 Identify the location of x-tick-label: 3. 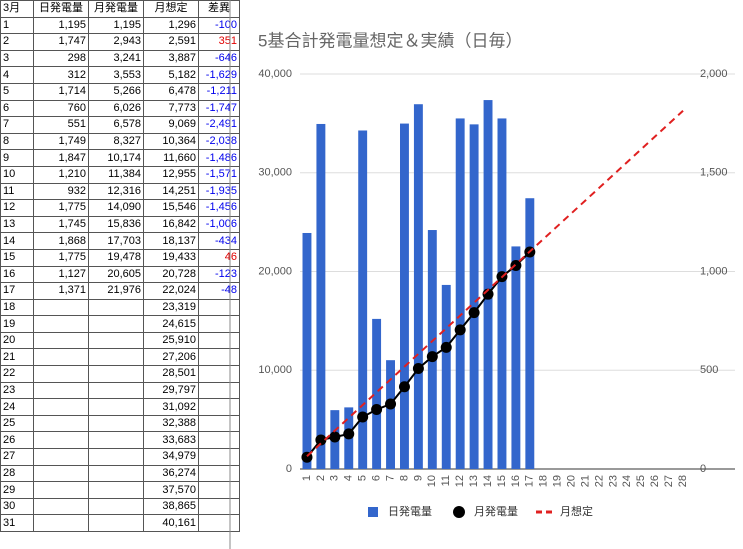
(335, 478).